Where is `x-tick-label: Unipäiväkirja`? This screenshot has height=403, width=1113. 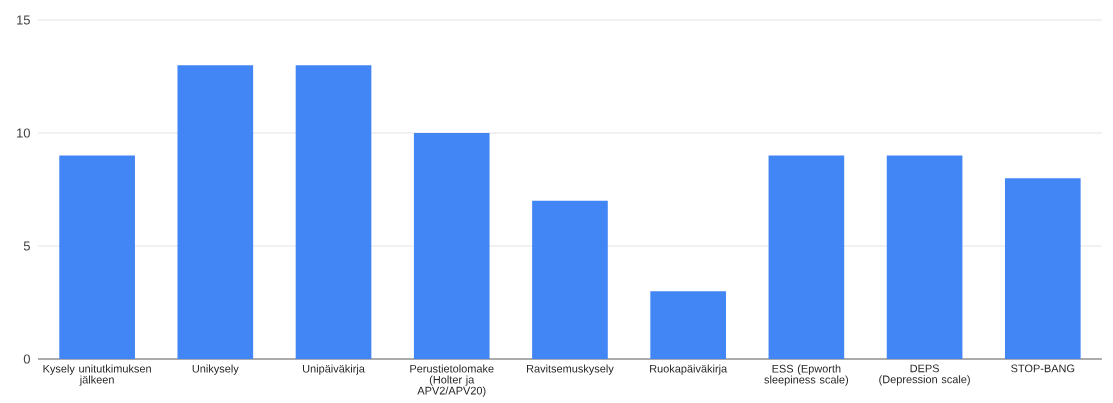
x-tick-label: Unipäiväkirja is located at coordinates (334, 369).